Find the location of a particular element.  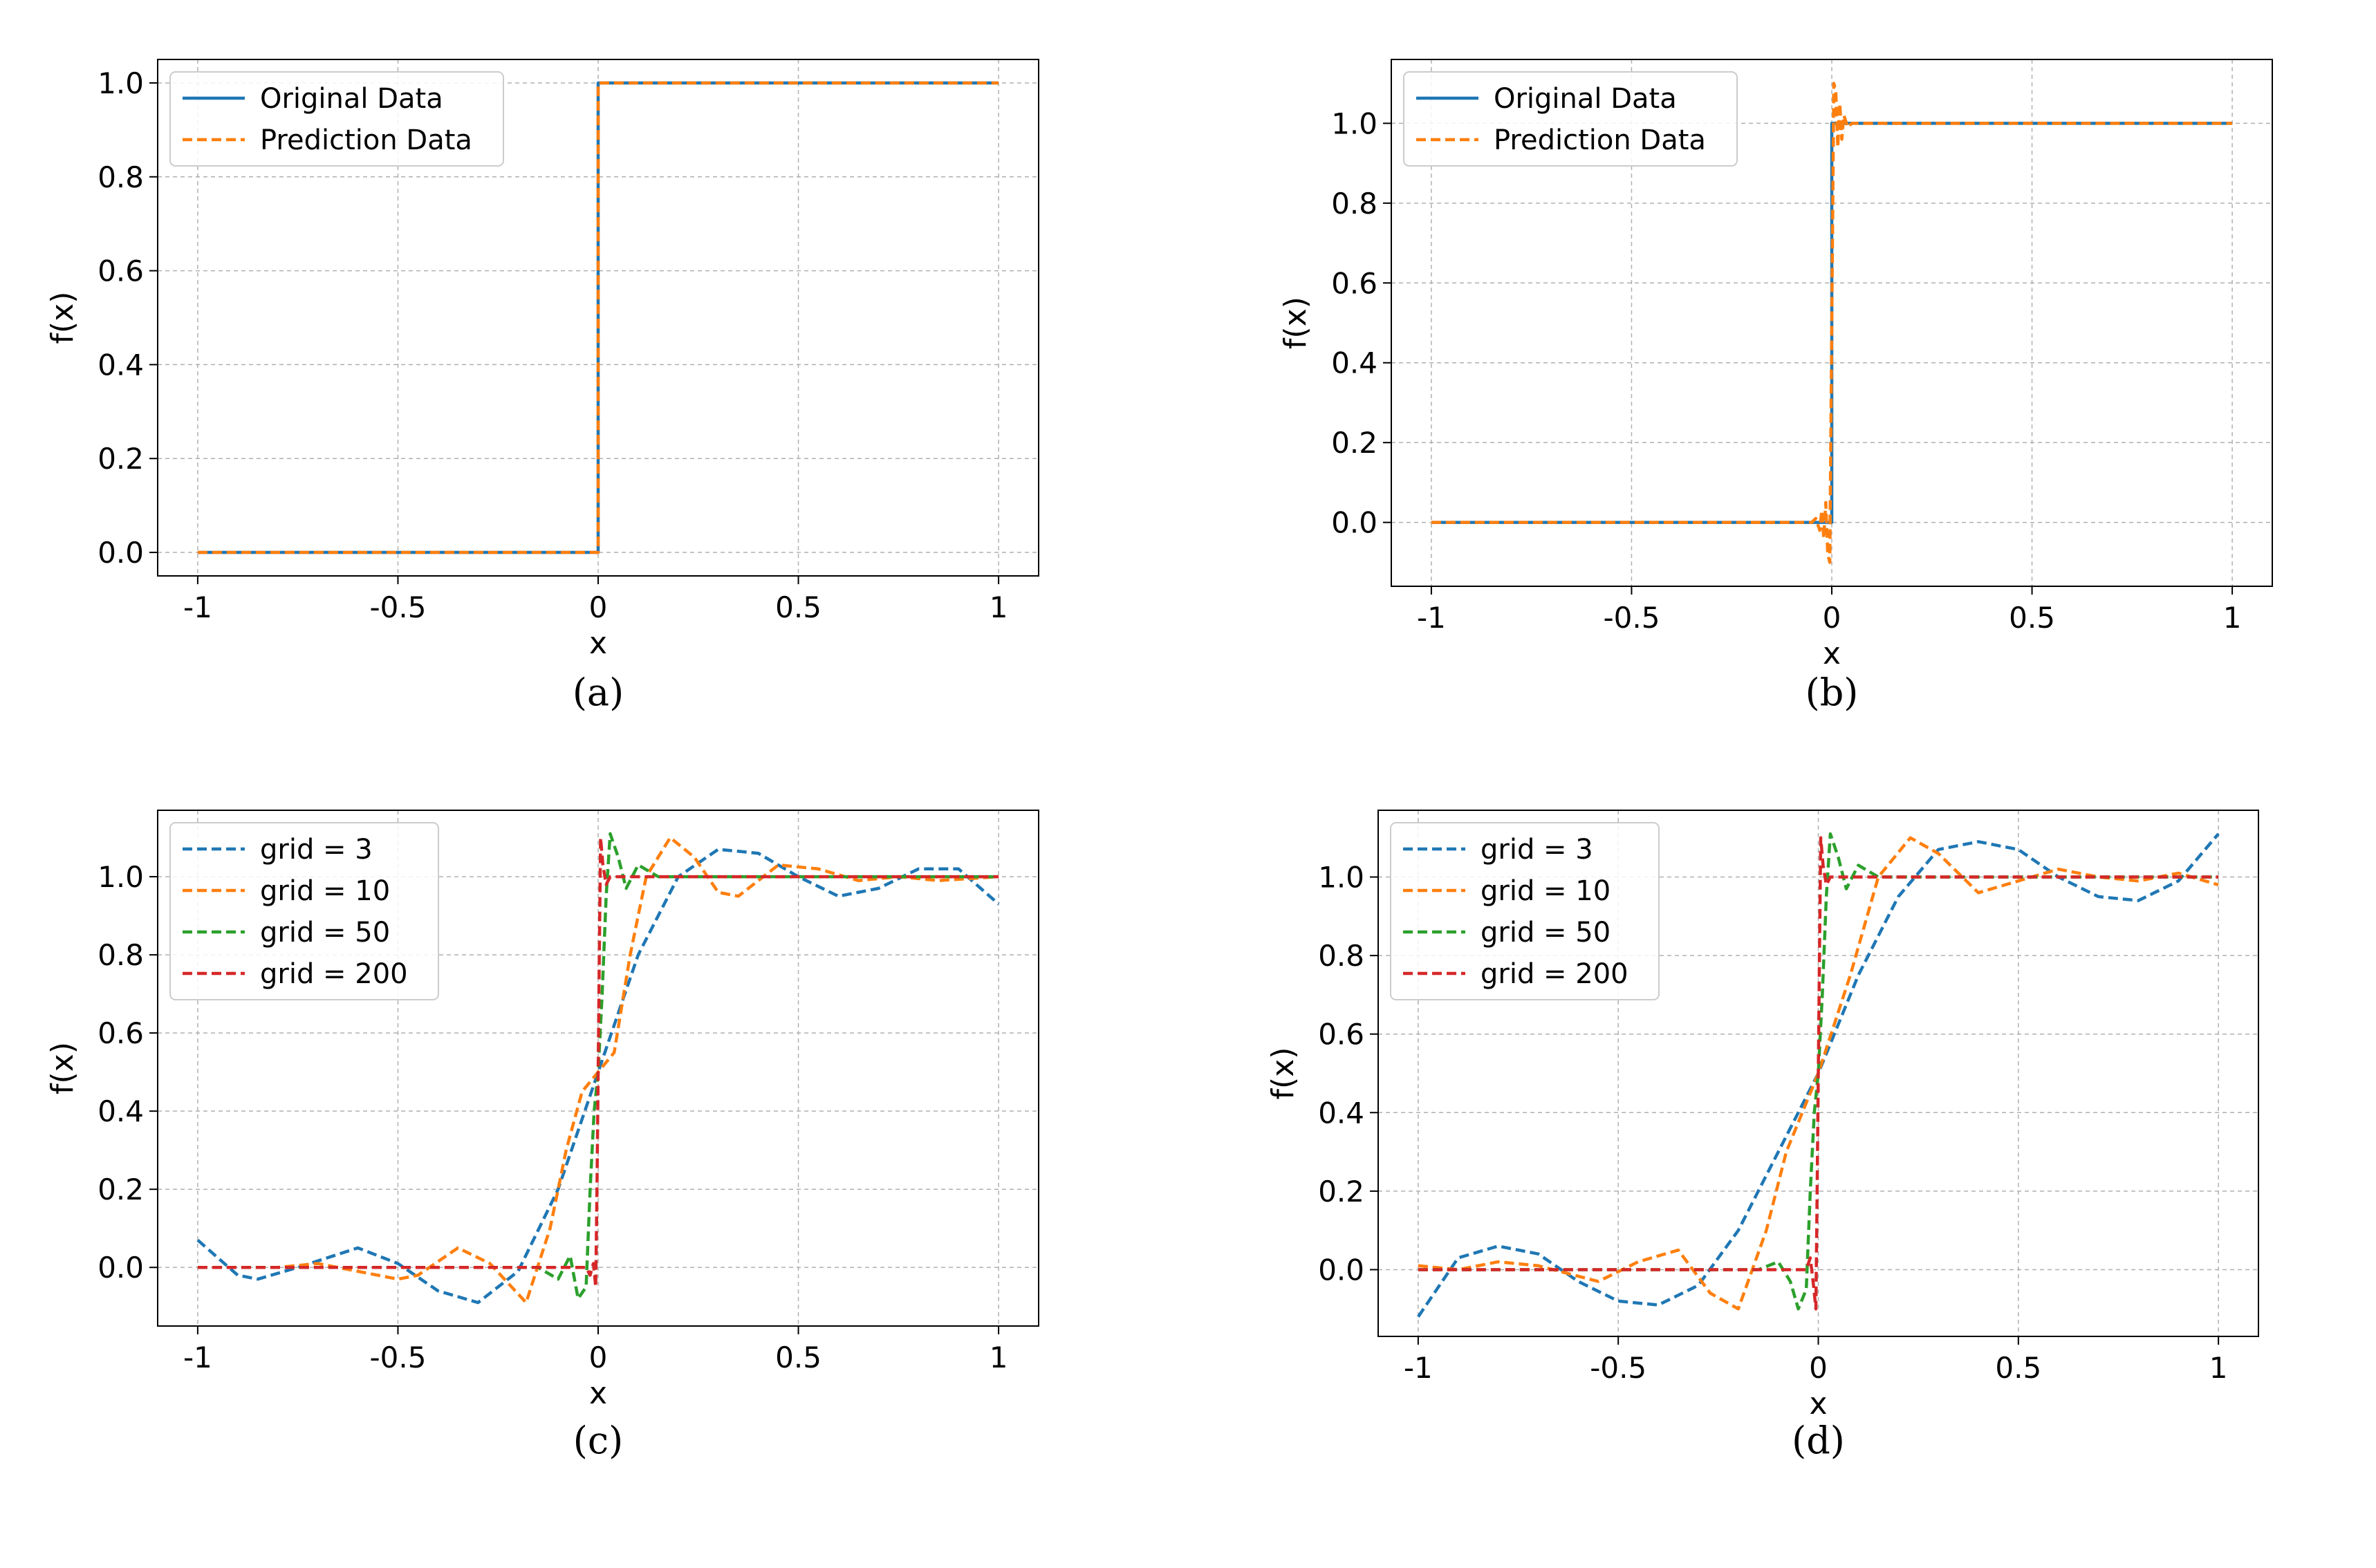

panel-caption: (d) is located at coordinates (1818, 1440).